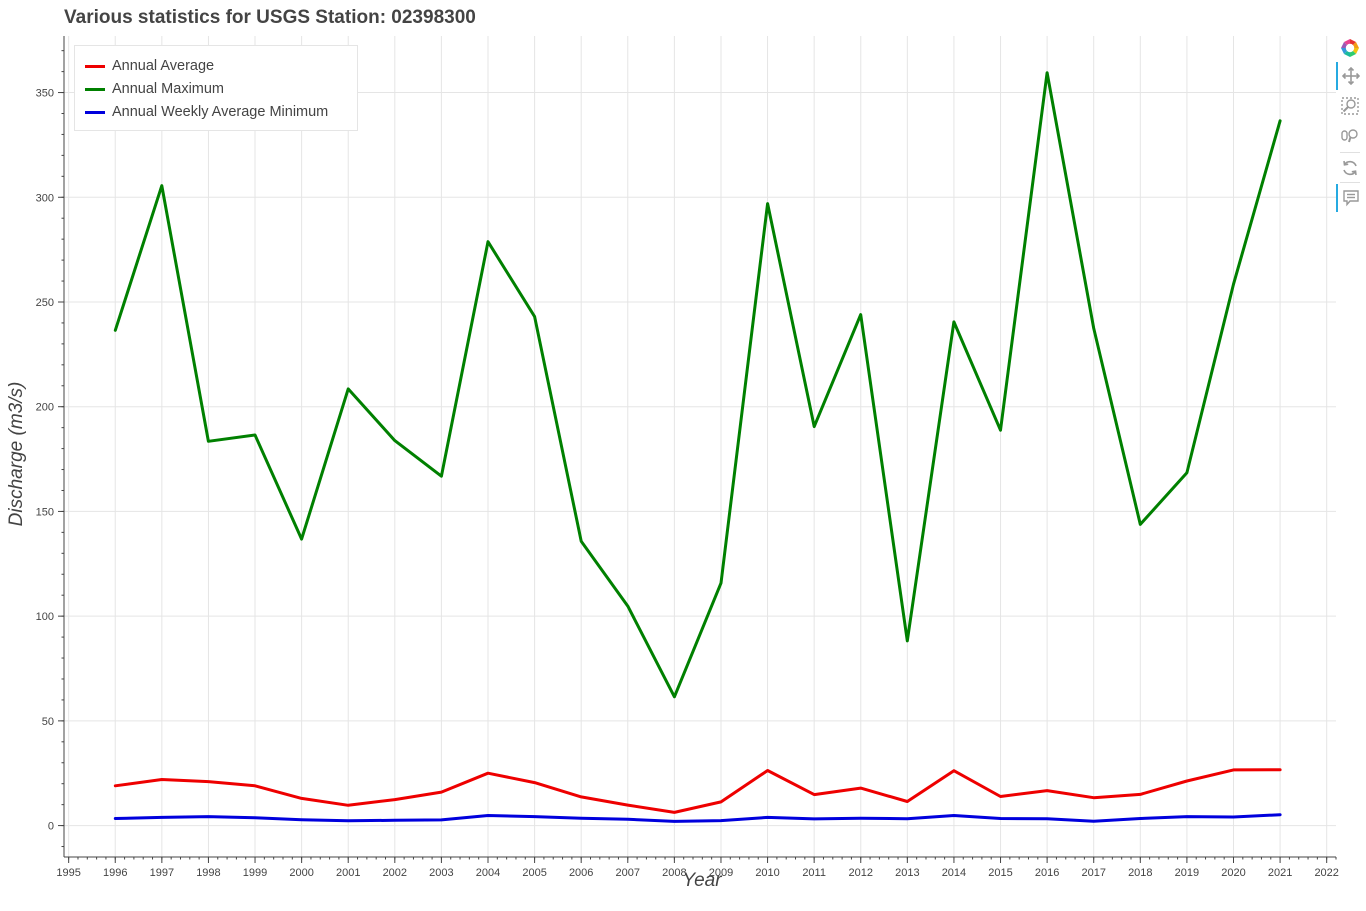  Describe the element at coordinates (721, 873) in the screenshot. I see `x-tick-label: 2009` at that location.